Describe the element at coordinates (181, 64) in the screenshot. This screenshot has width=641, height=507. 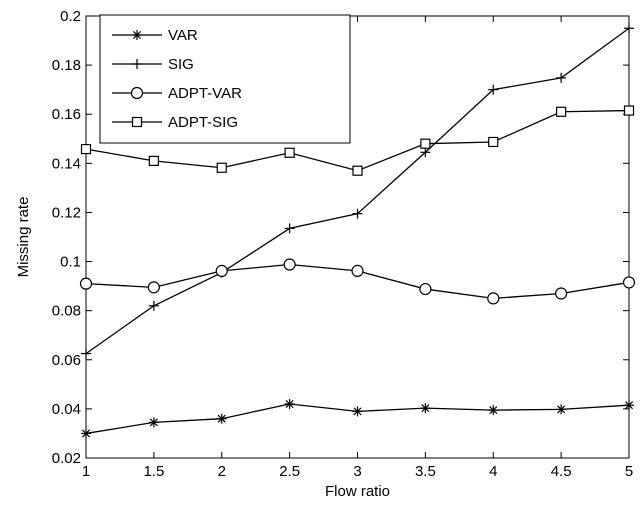
I see `legend-label: SIG` at that location.